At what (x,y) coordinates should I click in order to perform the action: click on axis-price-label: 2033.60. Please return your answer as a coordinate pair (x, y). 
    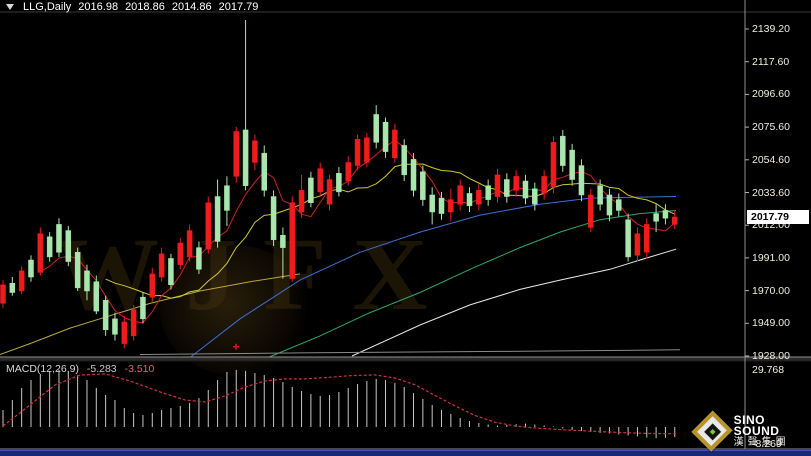
    Looking at the image, I should click on (771, 192).